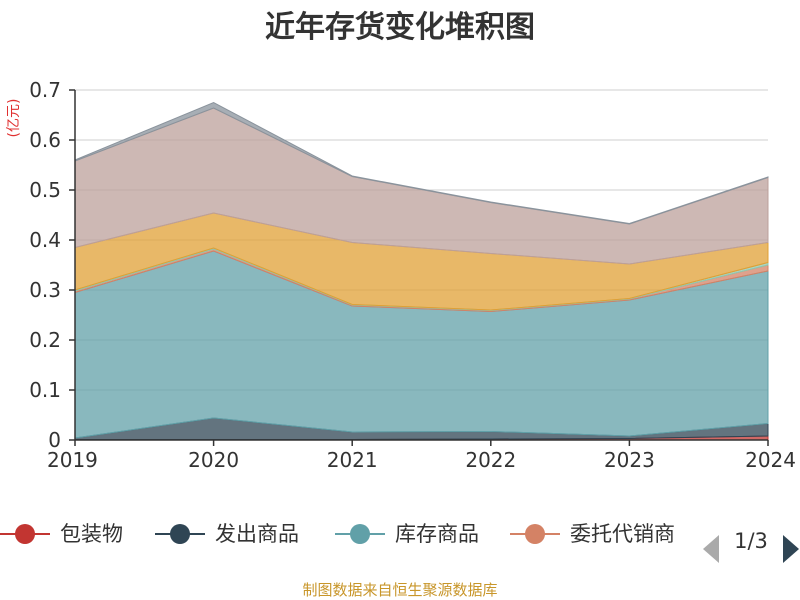  What do you see at coordinates (770, 460) in the screenshot?
I see `x-tick-label: 2024` at bounding box center [770, 460].